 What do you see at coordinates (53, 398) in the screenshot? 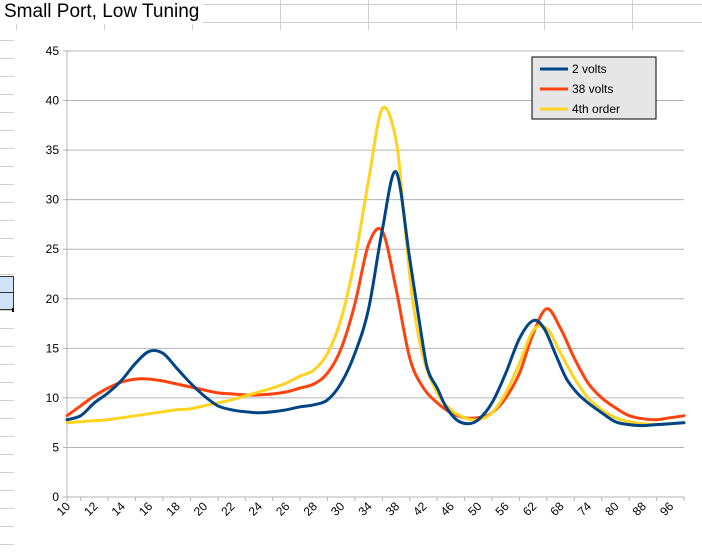
I see `y-tick-label: 10` at bounding box center [53, 398].